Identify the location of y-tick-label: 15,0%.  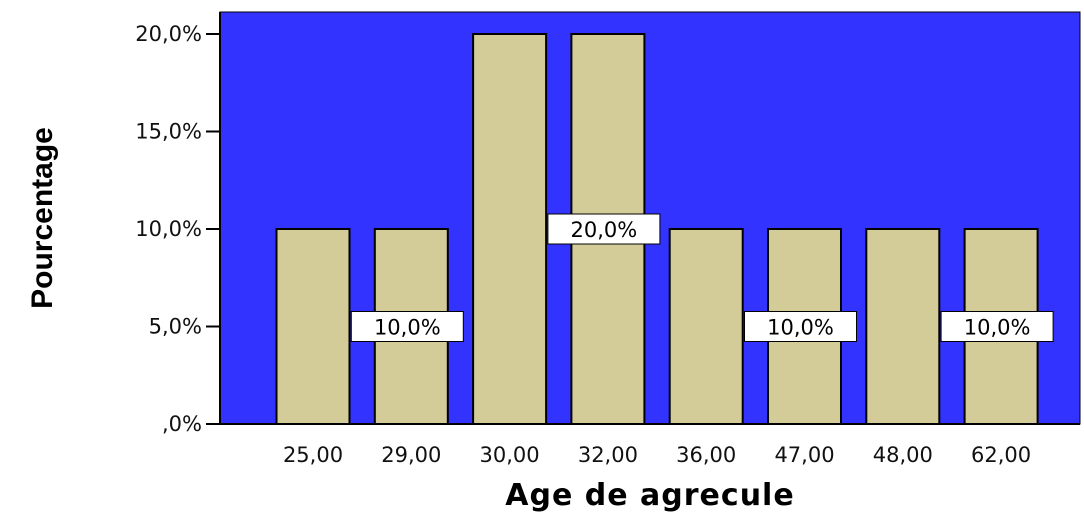
(168, 132).